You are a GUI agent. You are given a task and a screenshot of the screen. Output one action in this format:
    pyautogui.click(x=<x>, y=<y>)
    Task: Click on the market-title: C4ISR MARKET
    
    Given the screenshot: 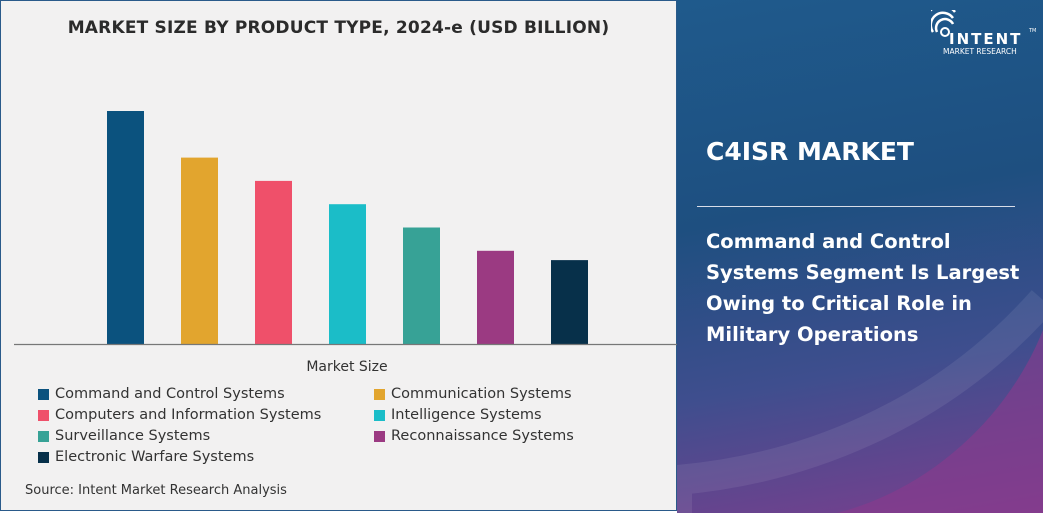 What is the action you would take?
    pyautogui.click(x=810, y=151)
    